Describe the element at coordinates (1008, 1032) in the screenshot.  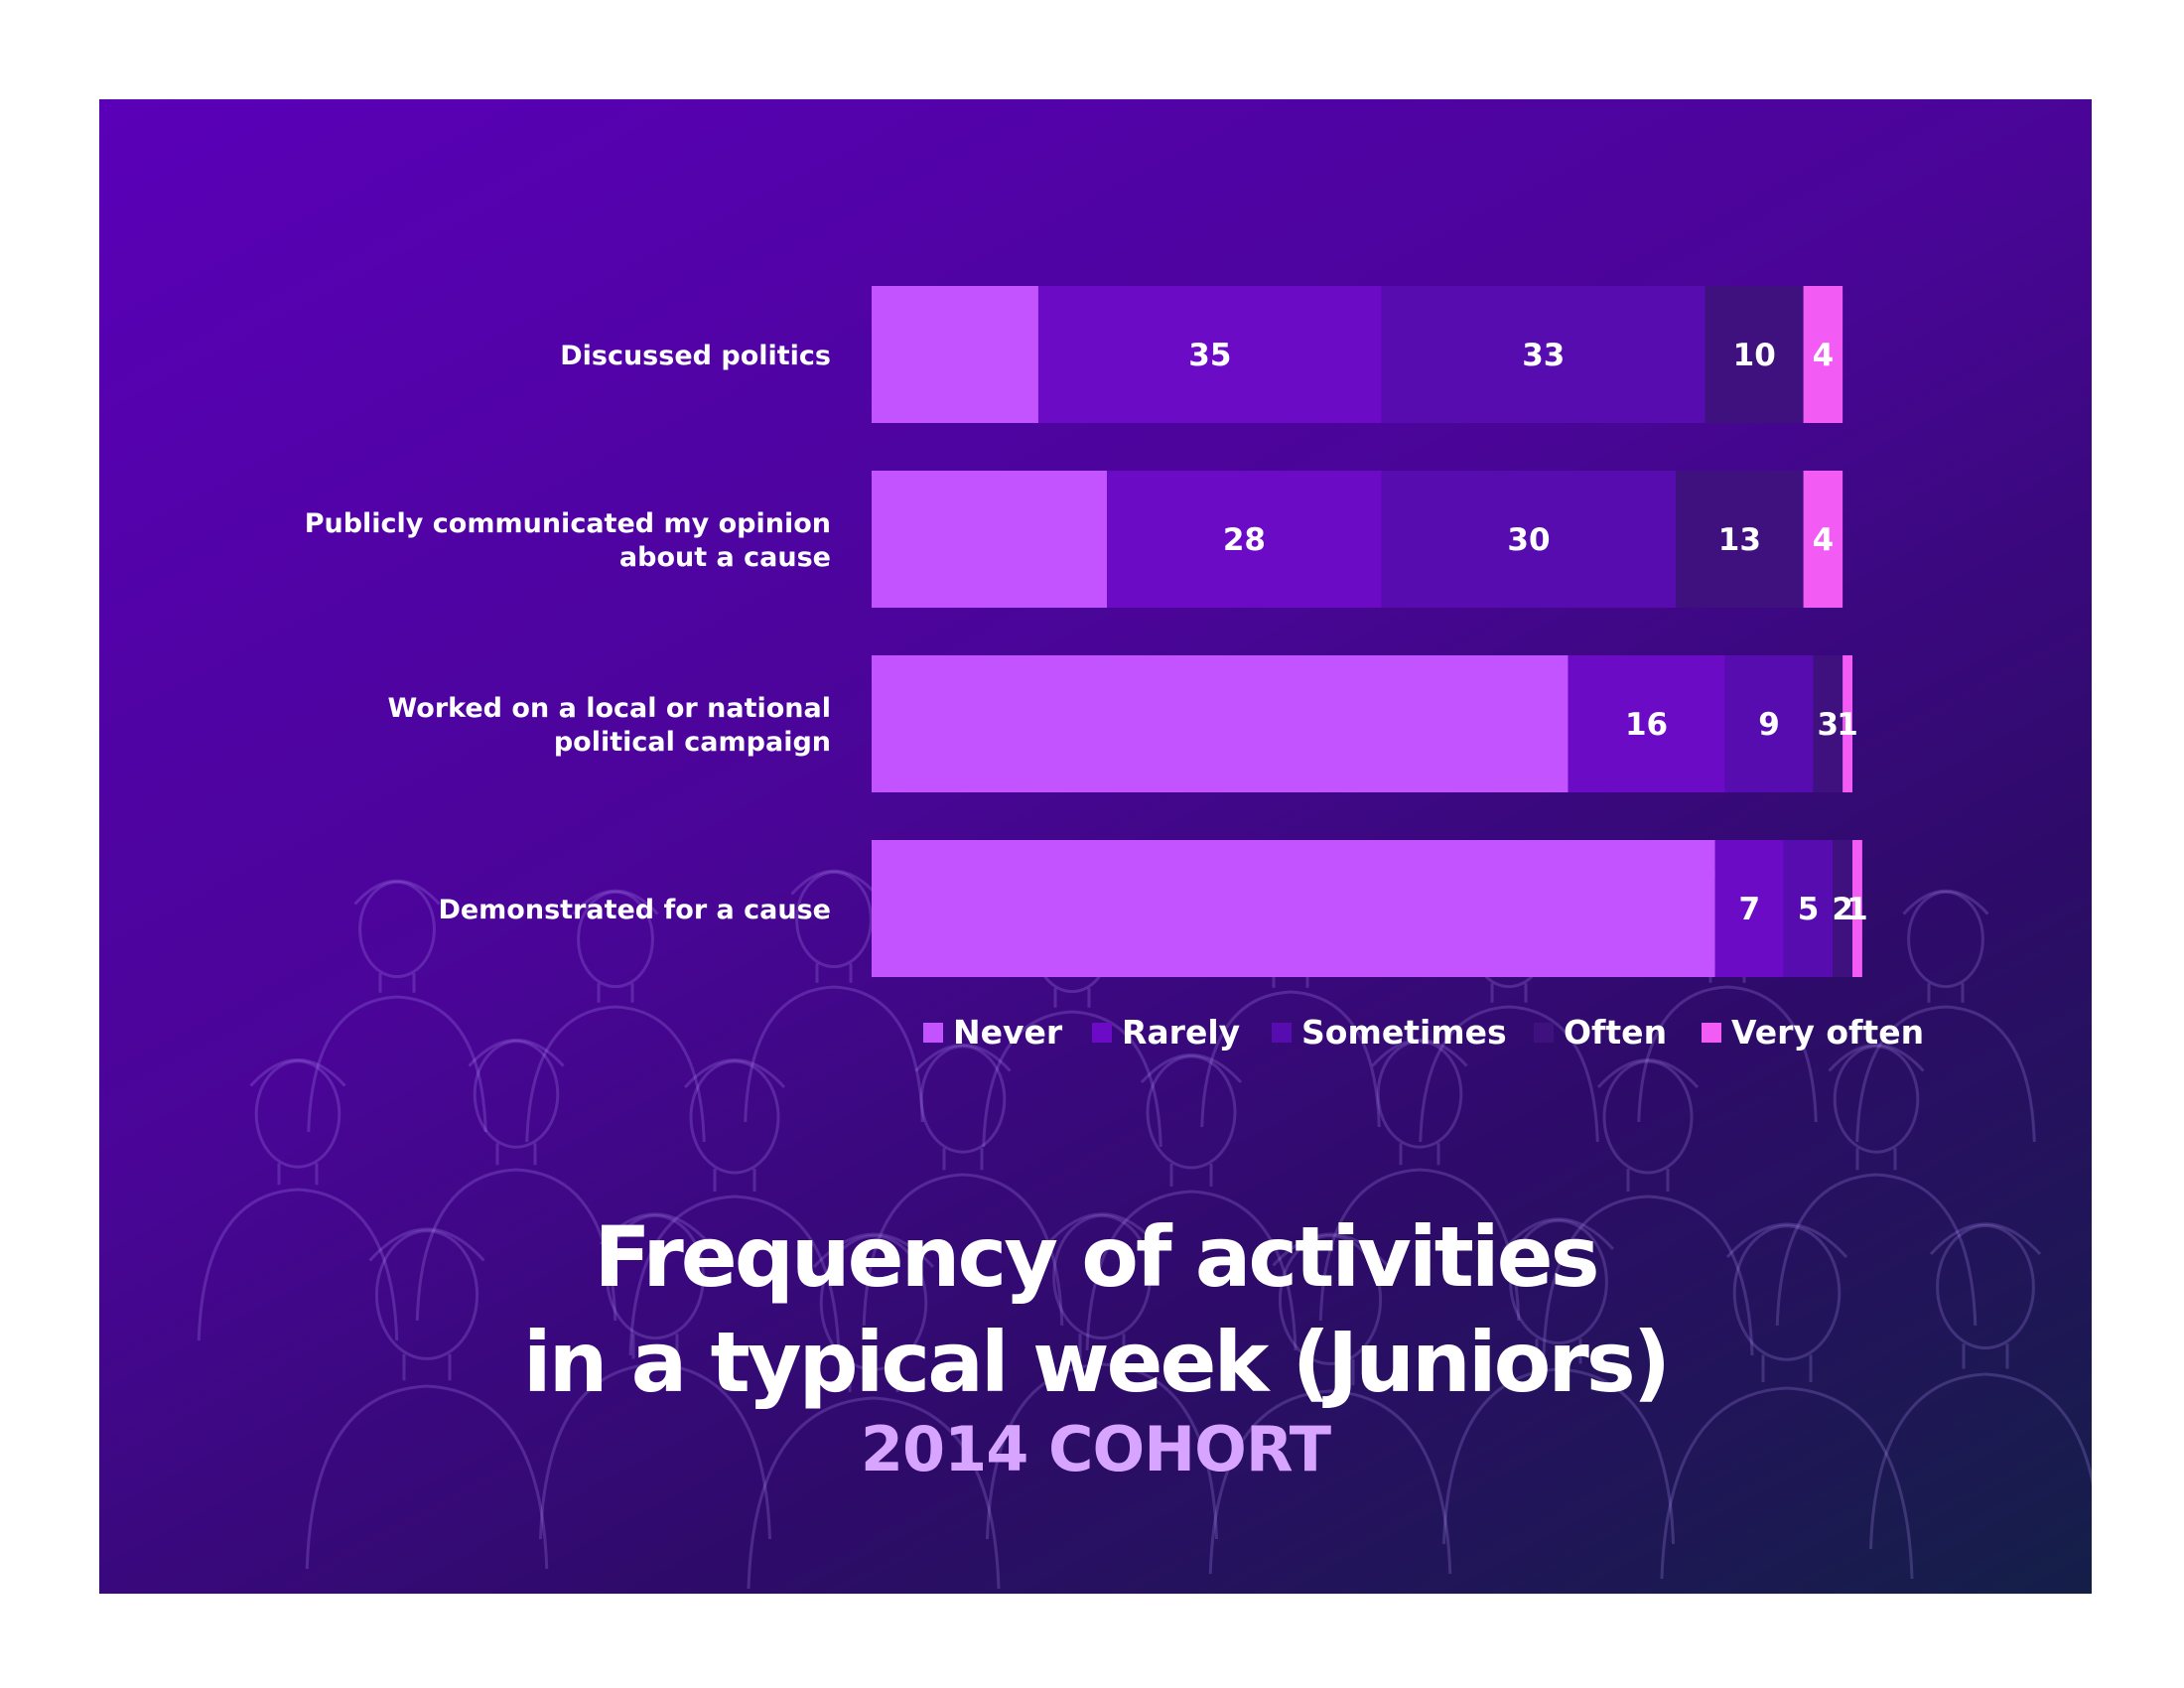
I see `legend-label: Never` at that location.